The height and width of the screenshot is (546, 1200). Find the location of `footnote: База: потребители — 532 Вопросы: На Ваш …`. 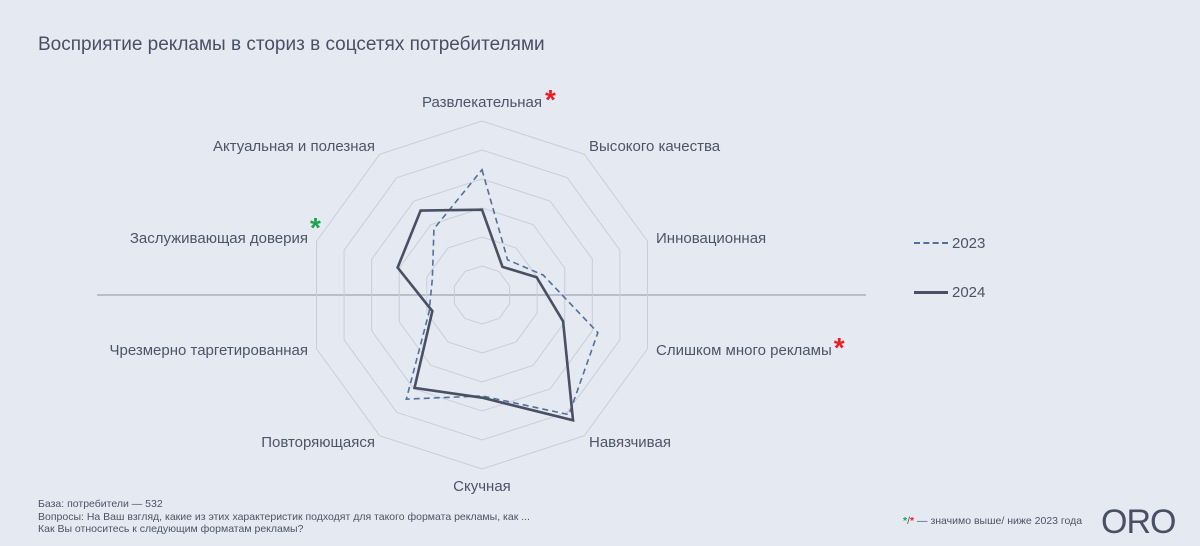

footnote: База: потребители — 532 Вопросы: На Ваш … is located at coordinates (284, 517).